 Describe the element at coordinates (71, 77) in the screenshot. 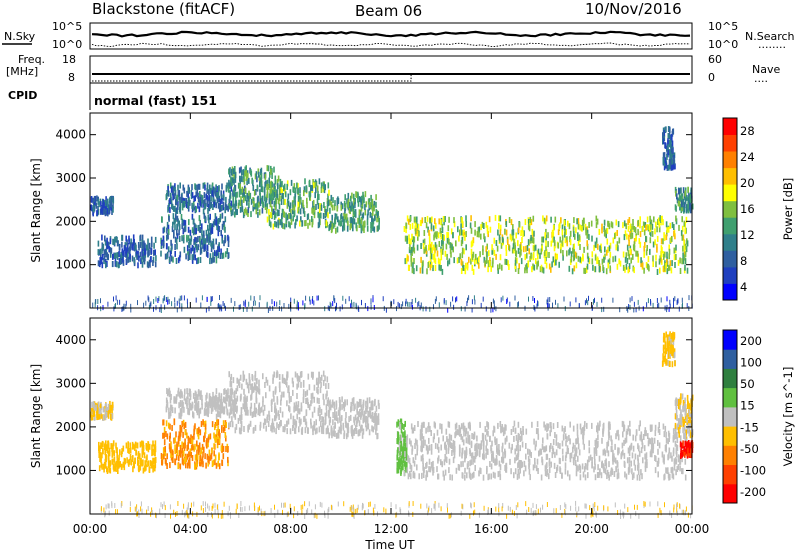

I see `freq-tick-bottom: 8` at that location.